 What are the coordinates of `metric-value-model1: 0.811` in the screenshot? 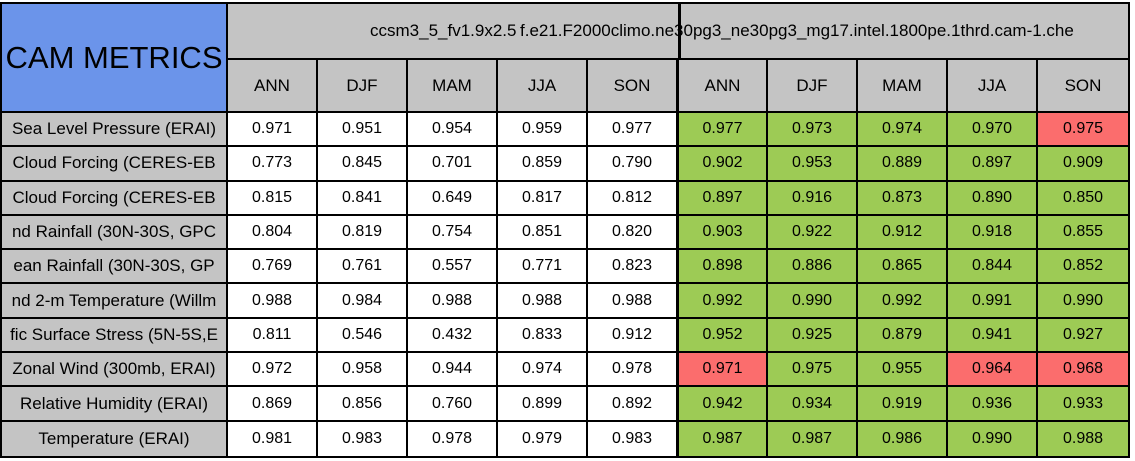 It's located at (273, 336).